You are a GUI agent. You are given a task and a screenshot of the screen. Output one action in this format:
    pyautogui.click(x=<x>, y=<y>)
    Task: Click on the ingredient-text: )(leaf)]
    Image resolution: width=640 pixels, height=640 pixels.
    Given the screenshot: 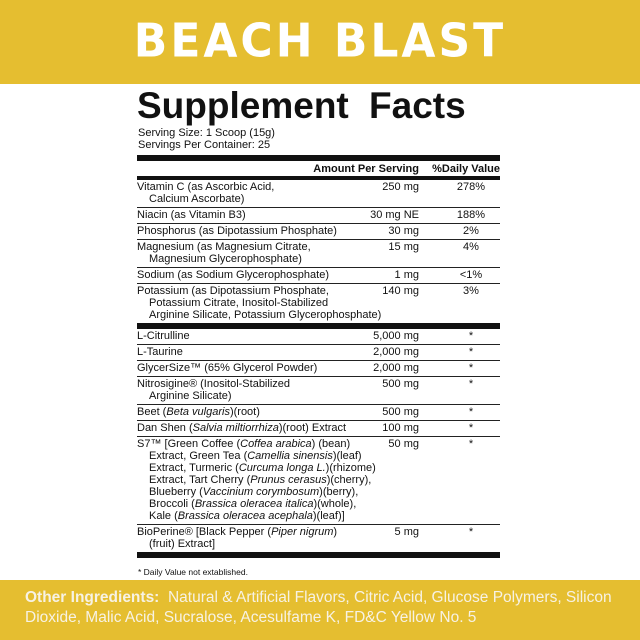 What is the action you would take?
    pyautogui.click(x=328, y=516)
    